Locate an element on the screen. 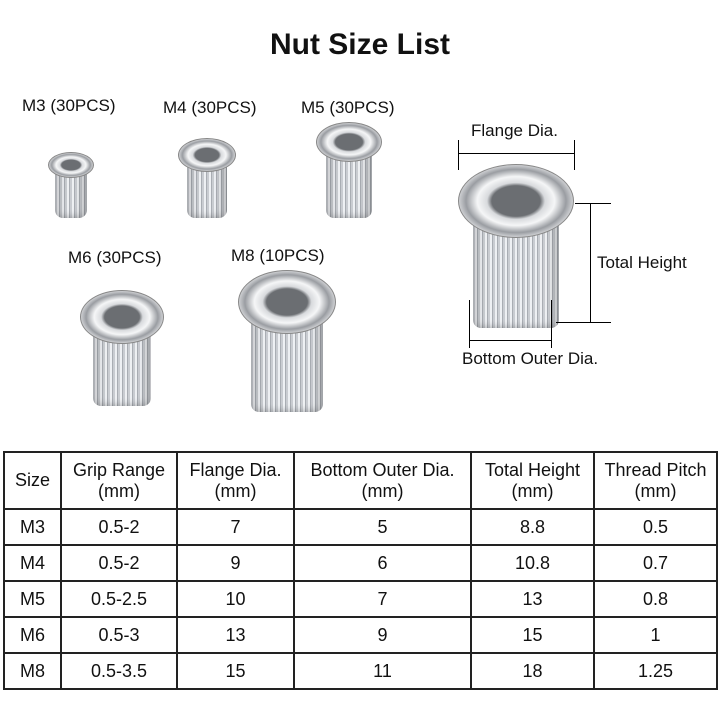  table-cell: 11 is located at coordinates (382, 671).